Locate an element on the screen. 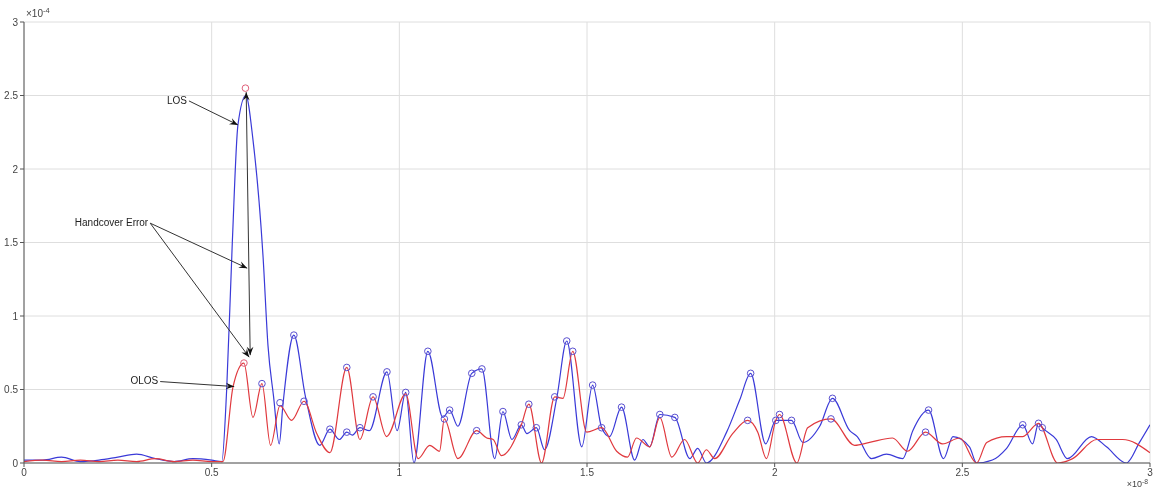 The height and width of the screenshot is (493, 1153). x-tick-label: 1.5 is located at coordinates (587, 473).